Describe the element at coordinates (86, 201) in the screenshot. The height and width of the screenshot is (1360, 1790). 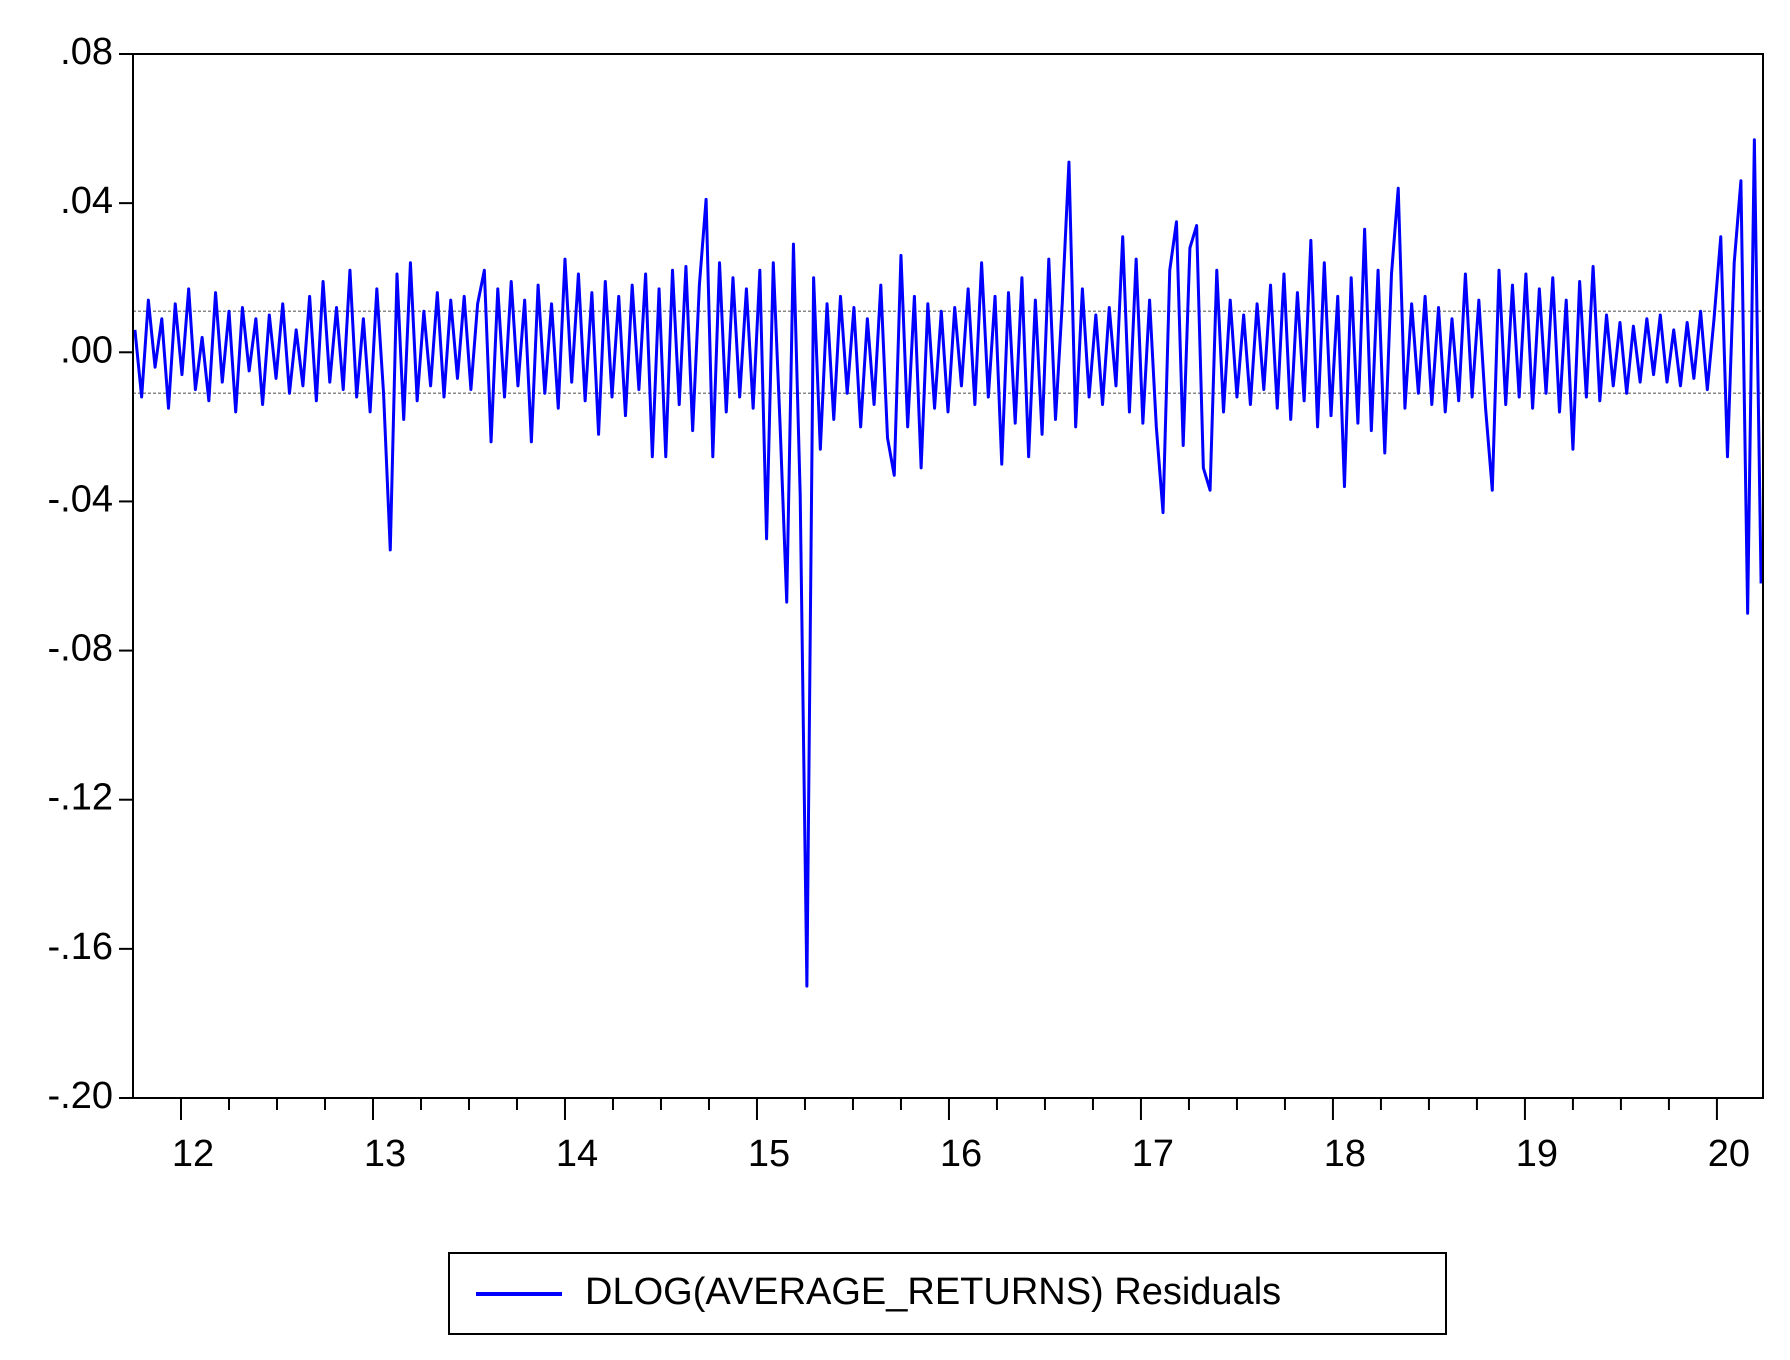
I see `y-tick-label: .04` at that location.